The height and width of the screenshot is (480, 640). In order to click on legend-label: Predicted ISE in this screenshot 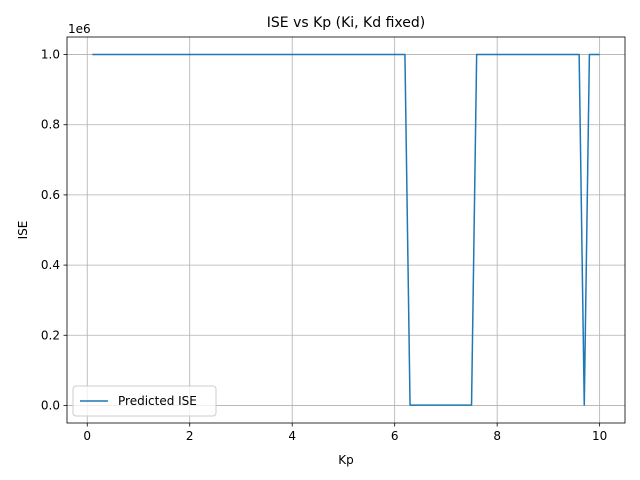, I will do `click(157, 401)`.